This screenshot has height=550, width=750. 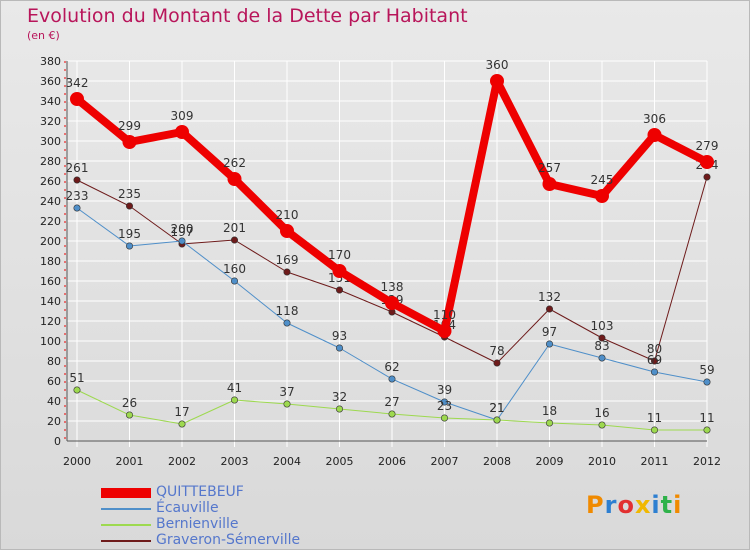 What do you see at coordinates (595, 505) in the screenshot?
I see `logo-letter: P` at bounding box center [595, 505].